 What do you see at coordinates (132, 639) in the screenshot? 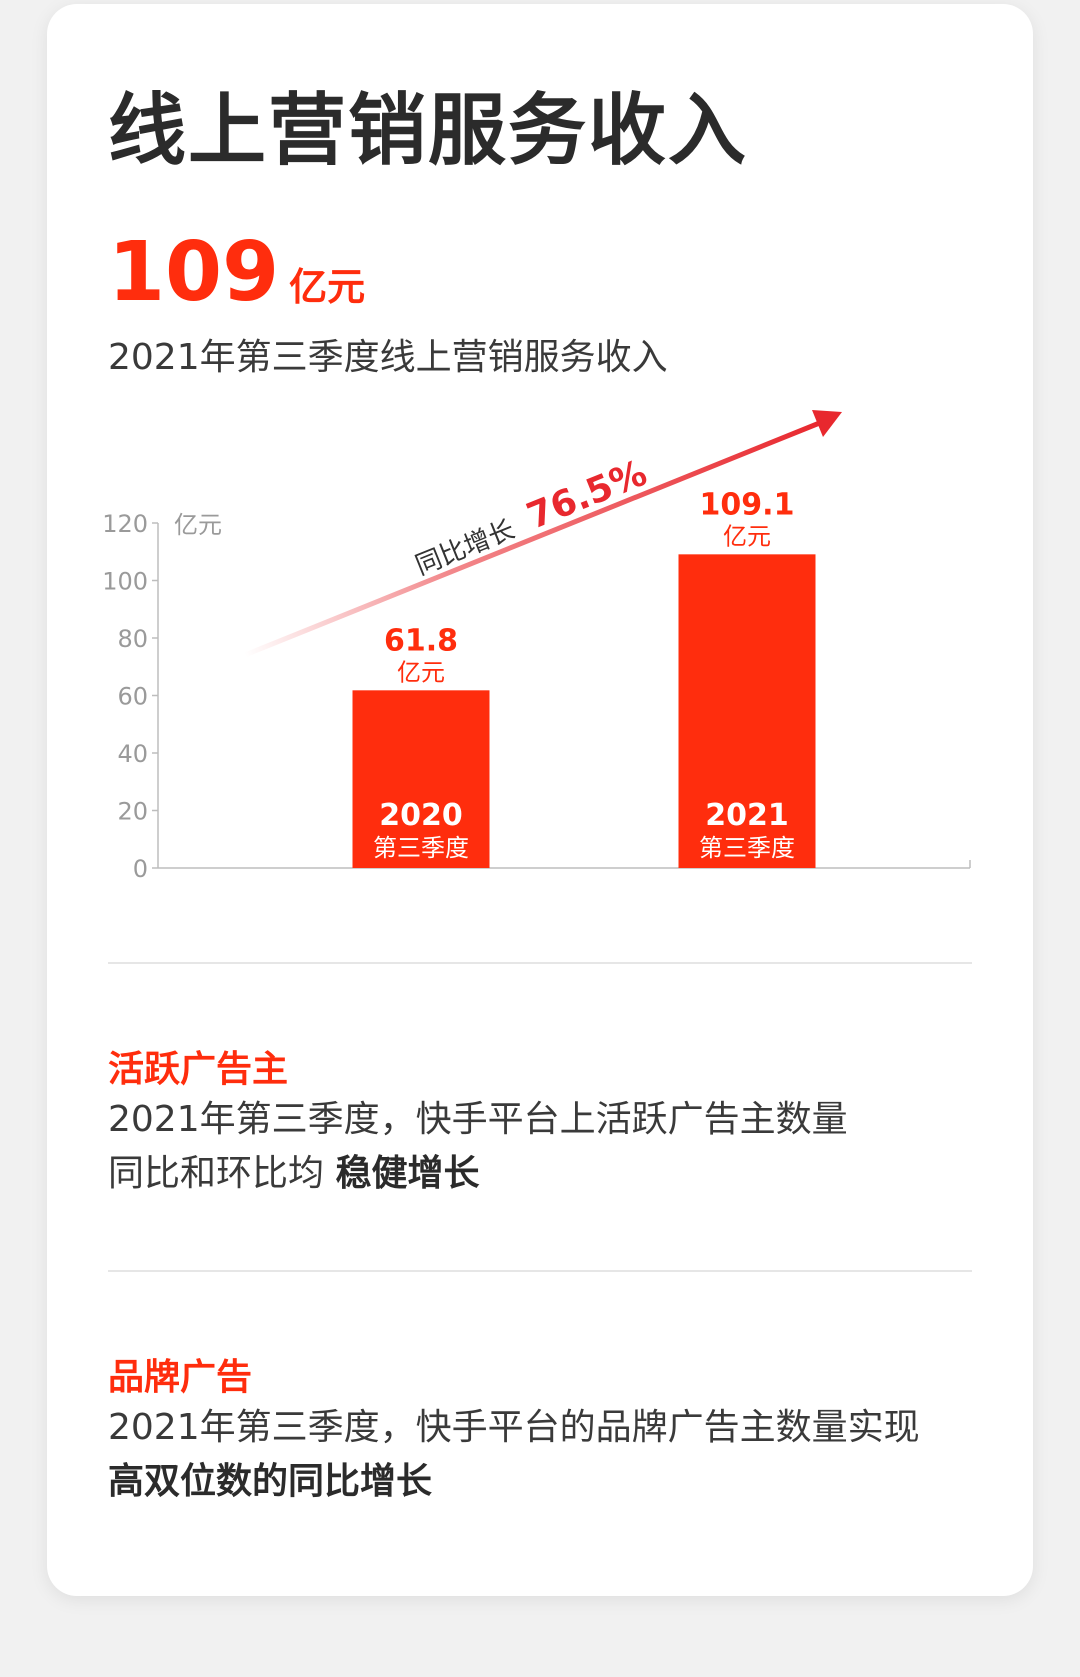
I see `y-tick-label: 80` at bounding box center [132, 639].